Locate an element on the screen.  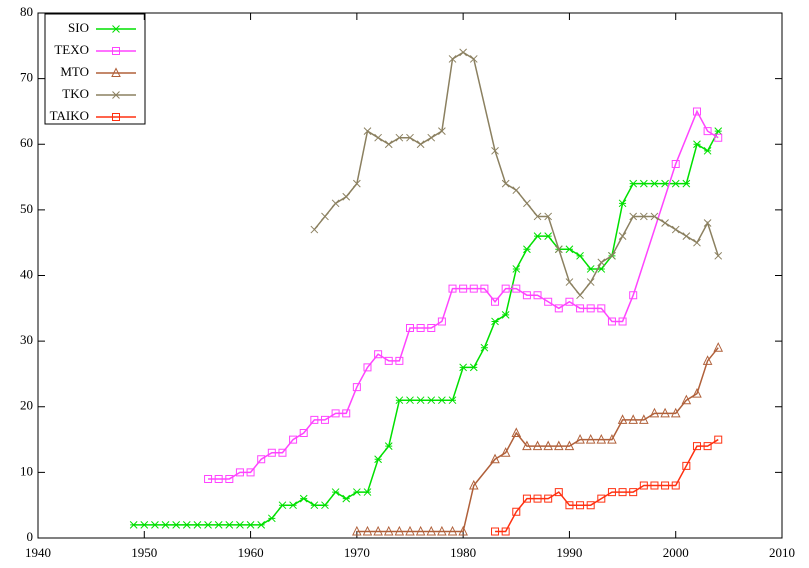
y-tick-label: 0 is located at coordinates (30, 536).